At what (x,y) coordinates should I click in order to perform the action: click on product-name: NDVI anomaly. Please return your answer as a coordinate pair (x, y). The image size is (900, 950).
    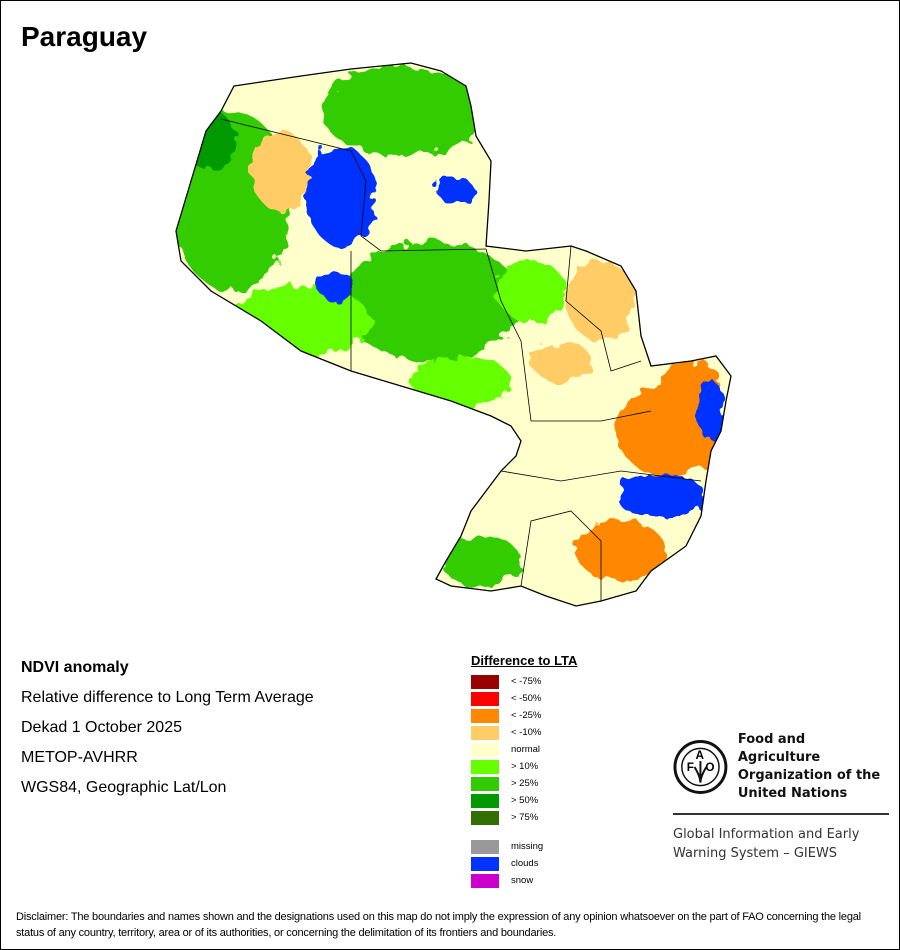
    Looking at the image, I should click on (75, 667).